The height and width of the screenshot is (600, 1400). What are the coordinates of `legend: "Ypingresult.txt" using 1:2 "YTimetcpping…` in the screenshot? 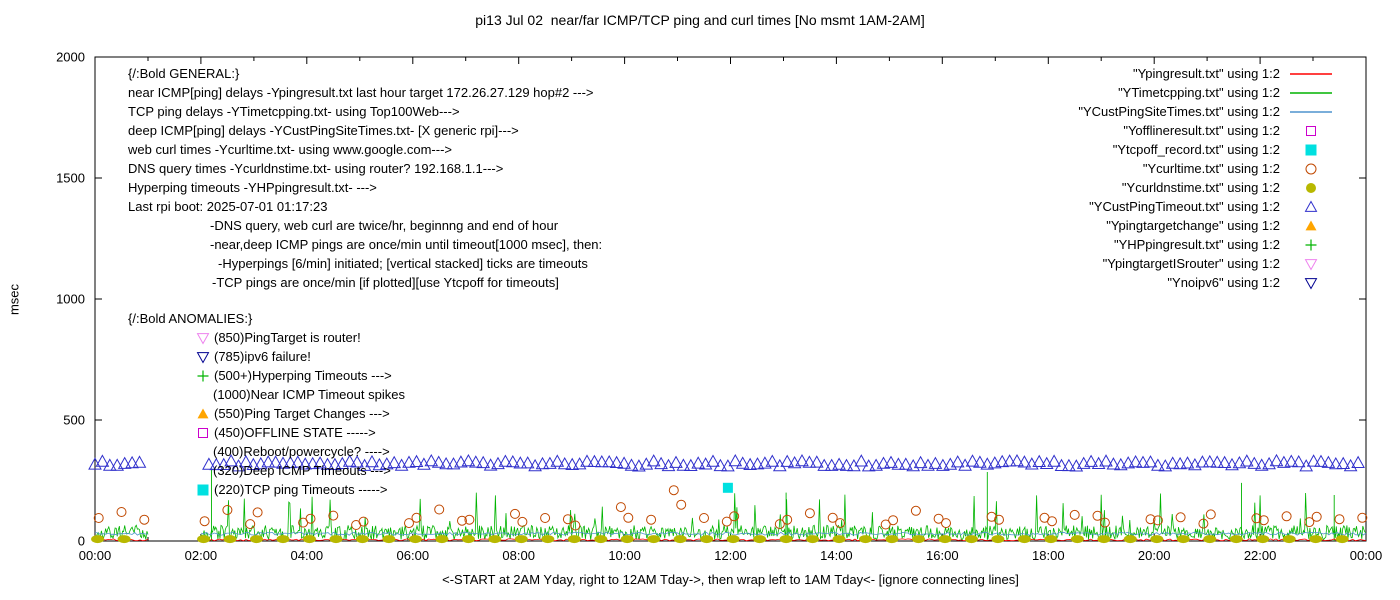 It's located at (1206, 178).